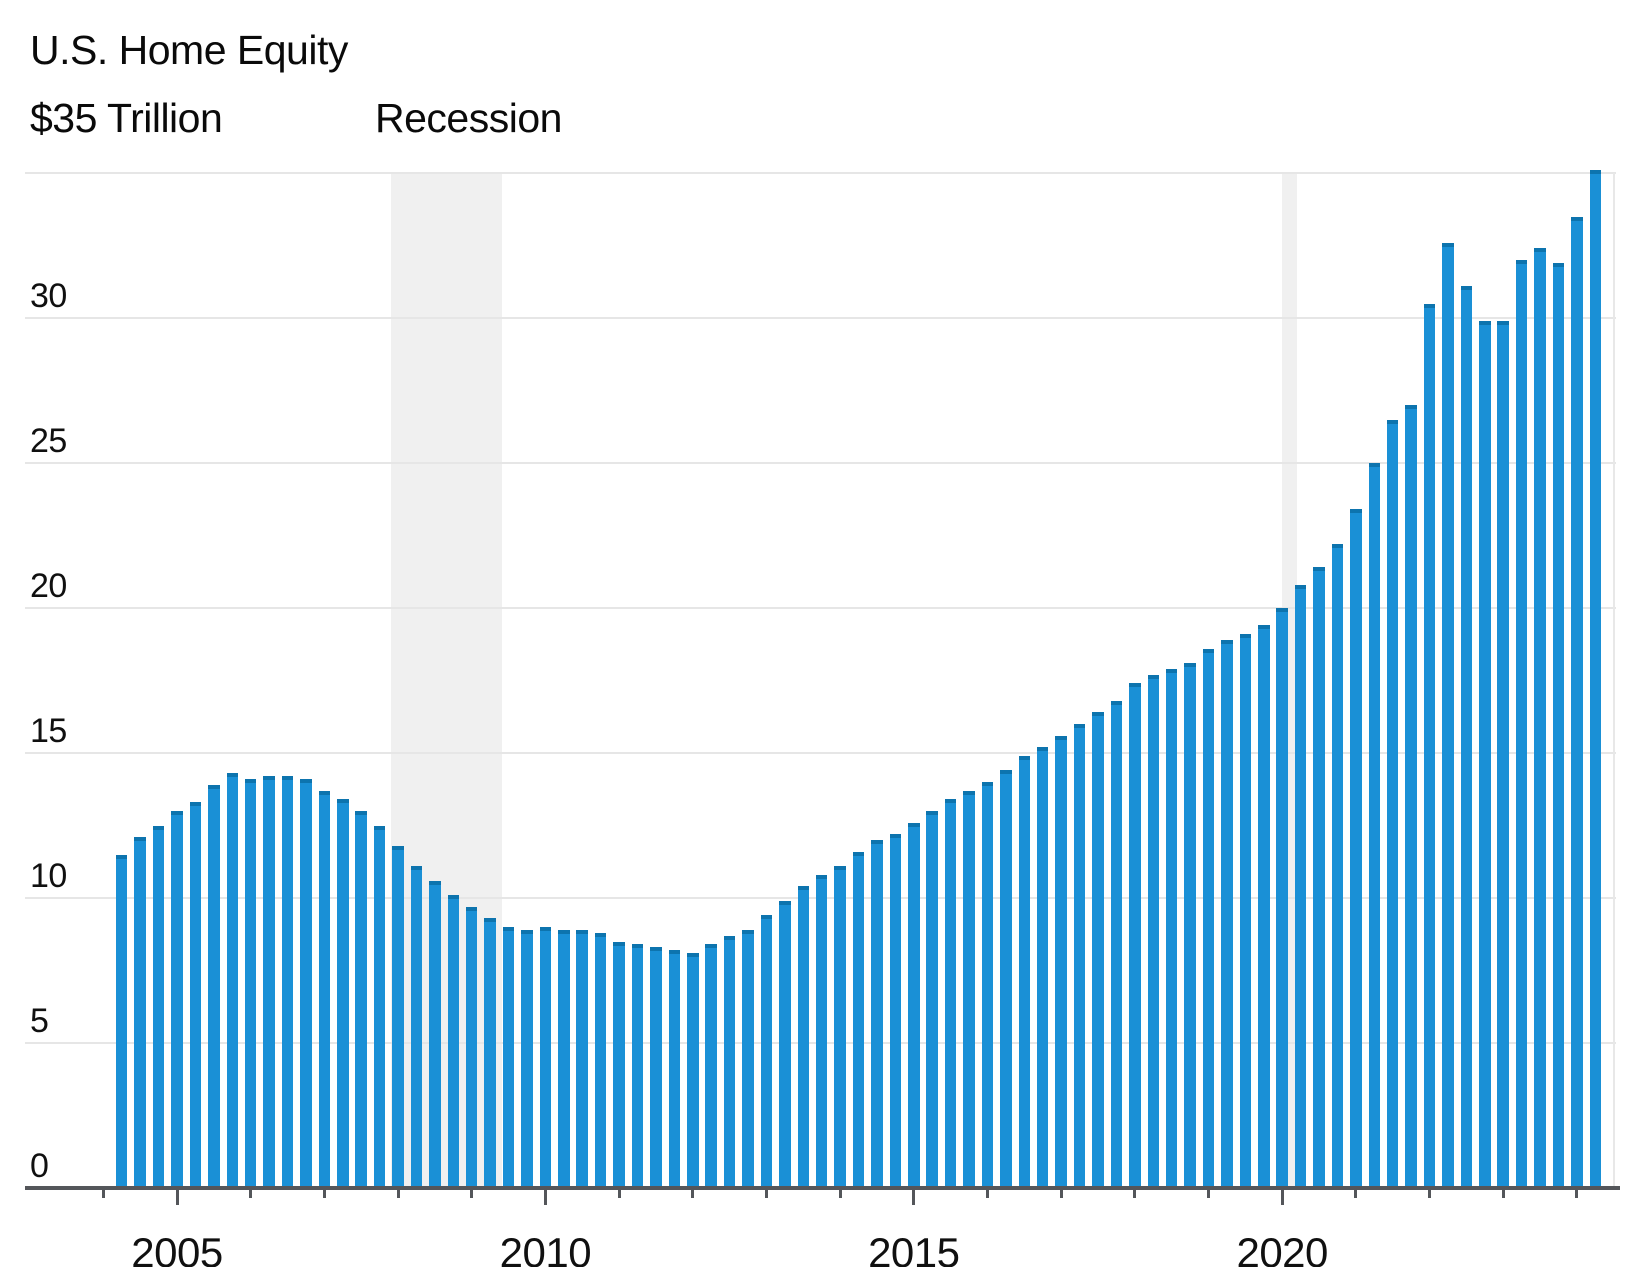  What do you see at coordinates (48, 441) in the screenshot?
I see `y-tick-label: 25` at bounding box center [48, 441].